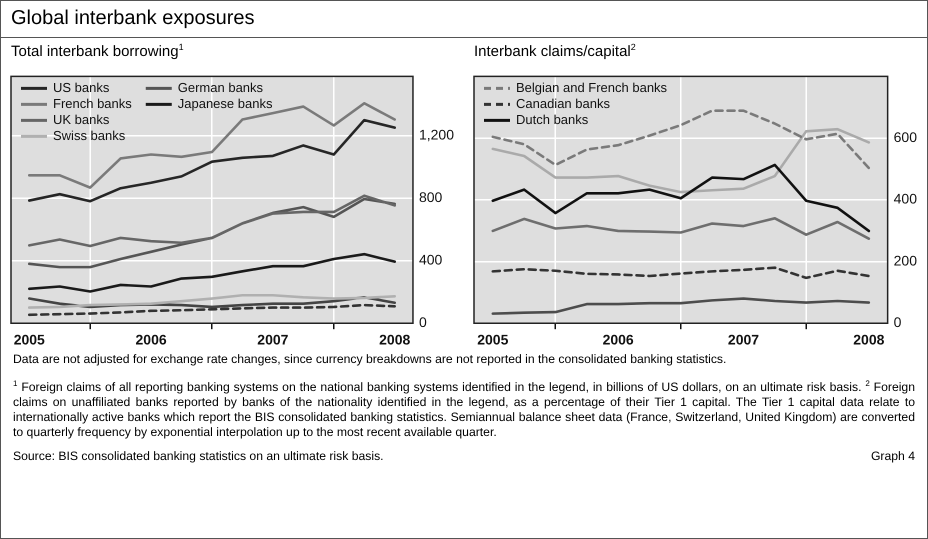  Describe the element at coordinates (555, 51) in the screenshot. I see `chart-title: Interbank claims/capital$^{2}$` at that location.